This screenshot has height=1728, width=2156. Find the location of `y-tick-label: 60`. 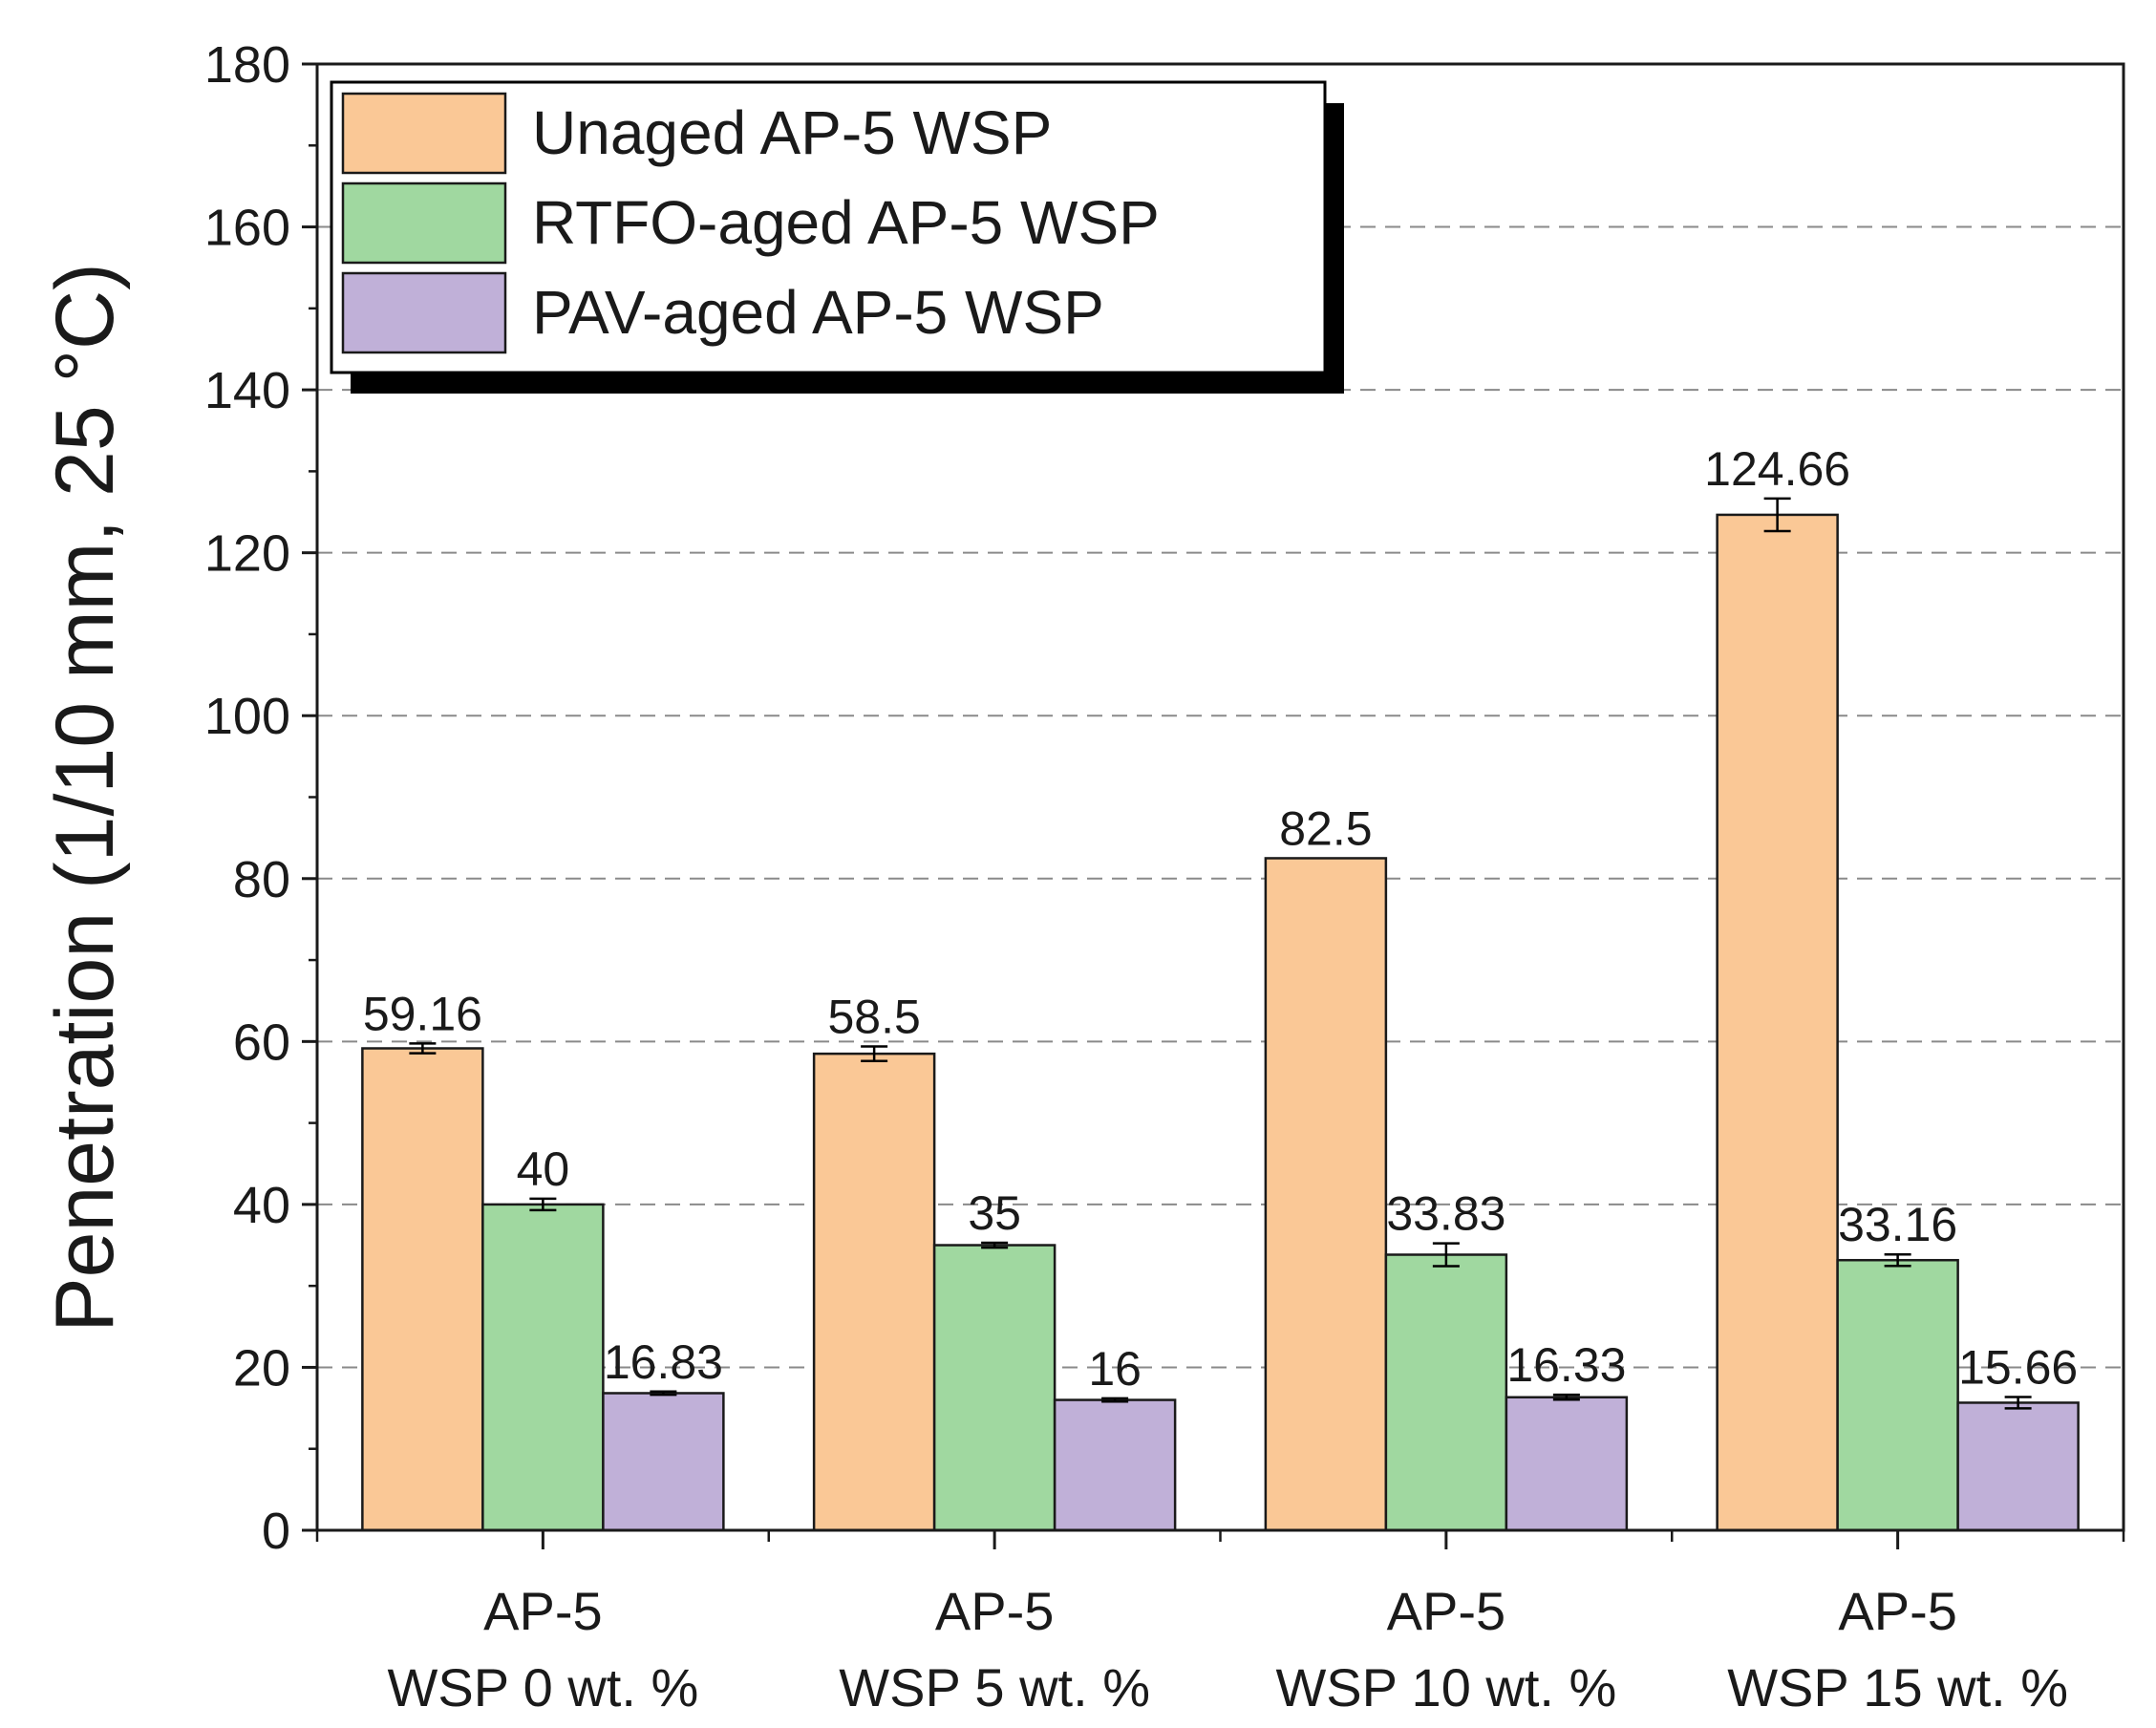

y-tick-label: 60 is located at coordinates (262, 1042).